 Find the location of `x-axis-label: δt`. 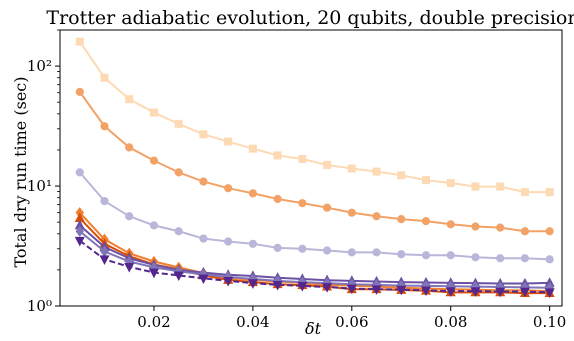

x-axis-label: δt is located at coordinates (313, 328).